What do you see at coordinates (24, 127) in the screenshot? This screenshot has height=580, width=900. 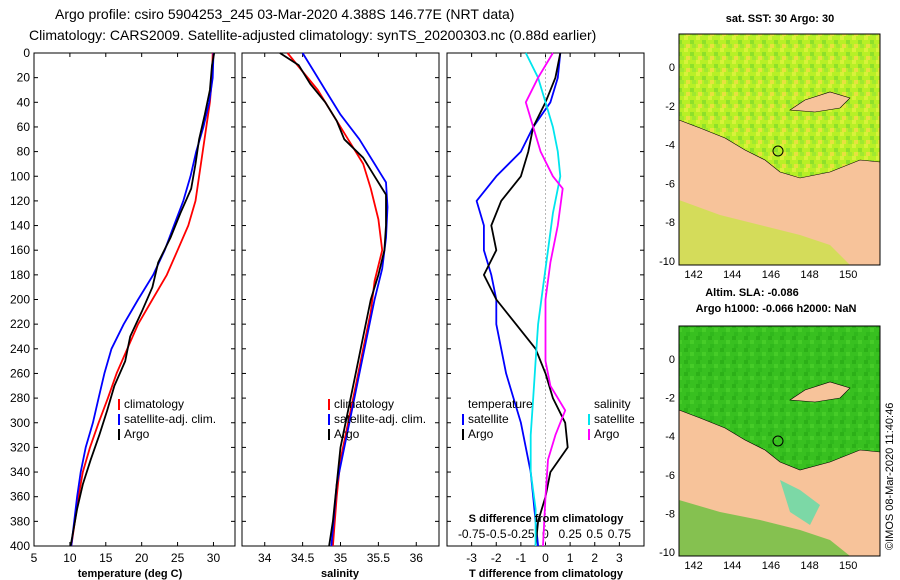 I see `depth-tick-label: 60` at bounding box center [24, 127].